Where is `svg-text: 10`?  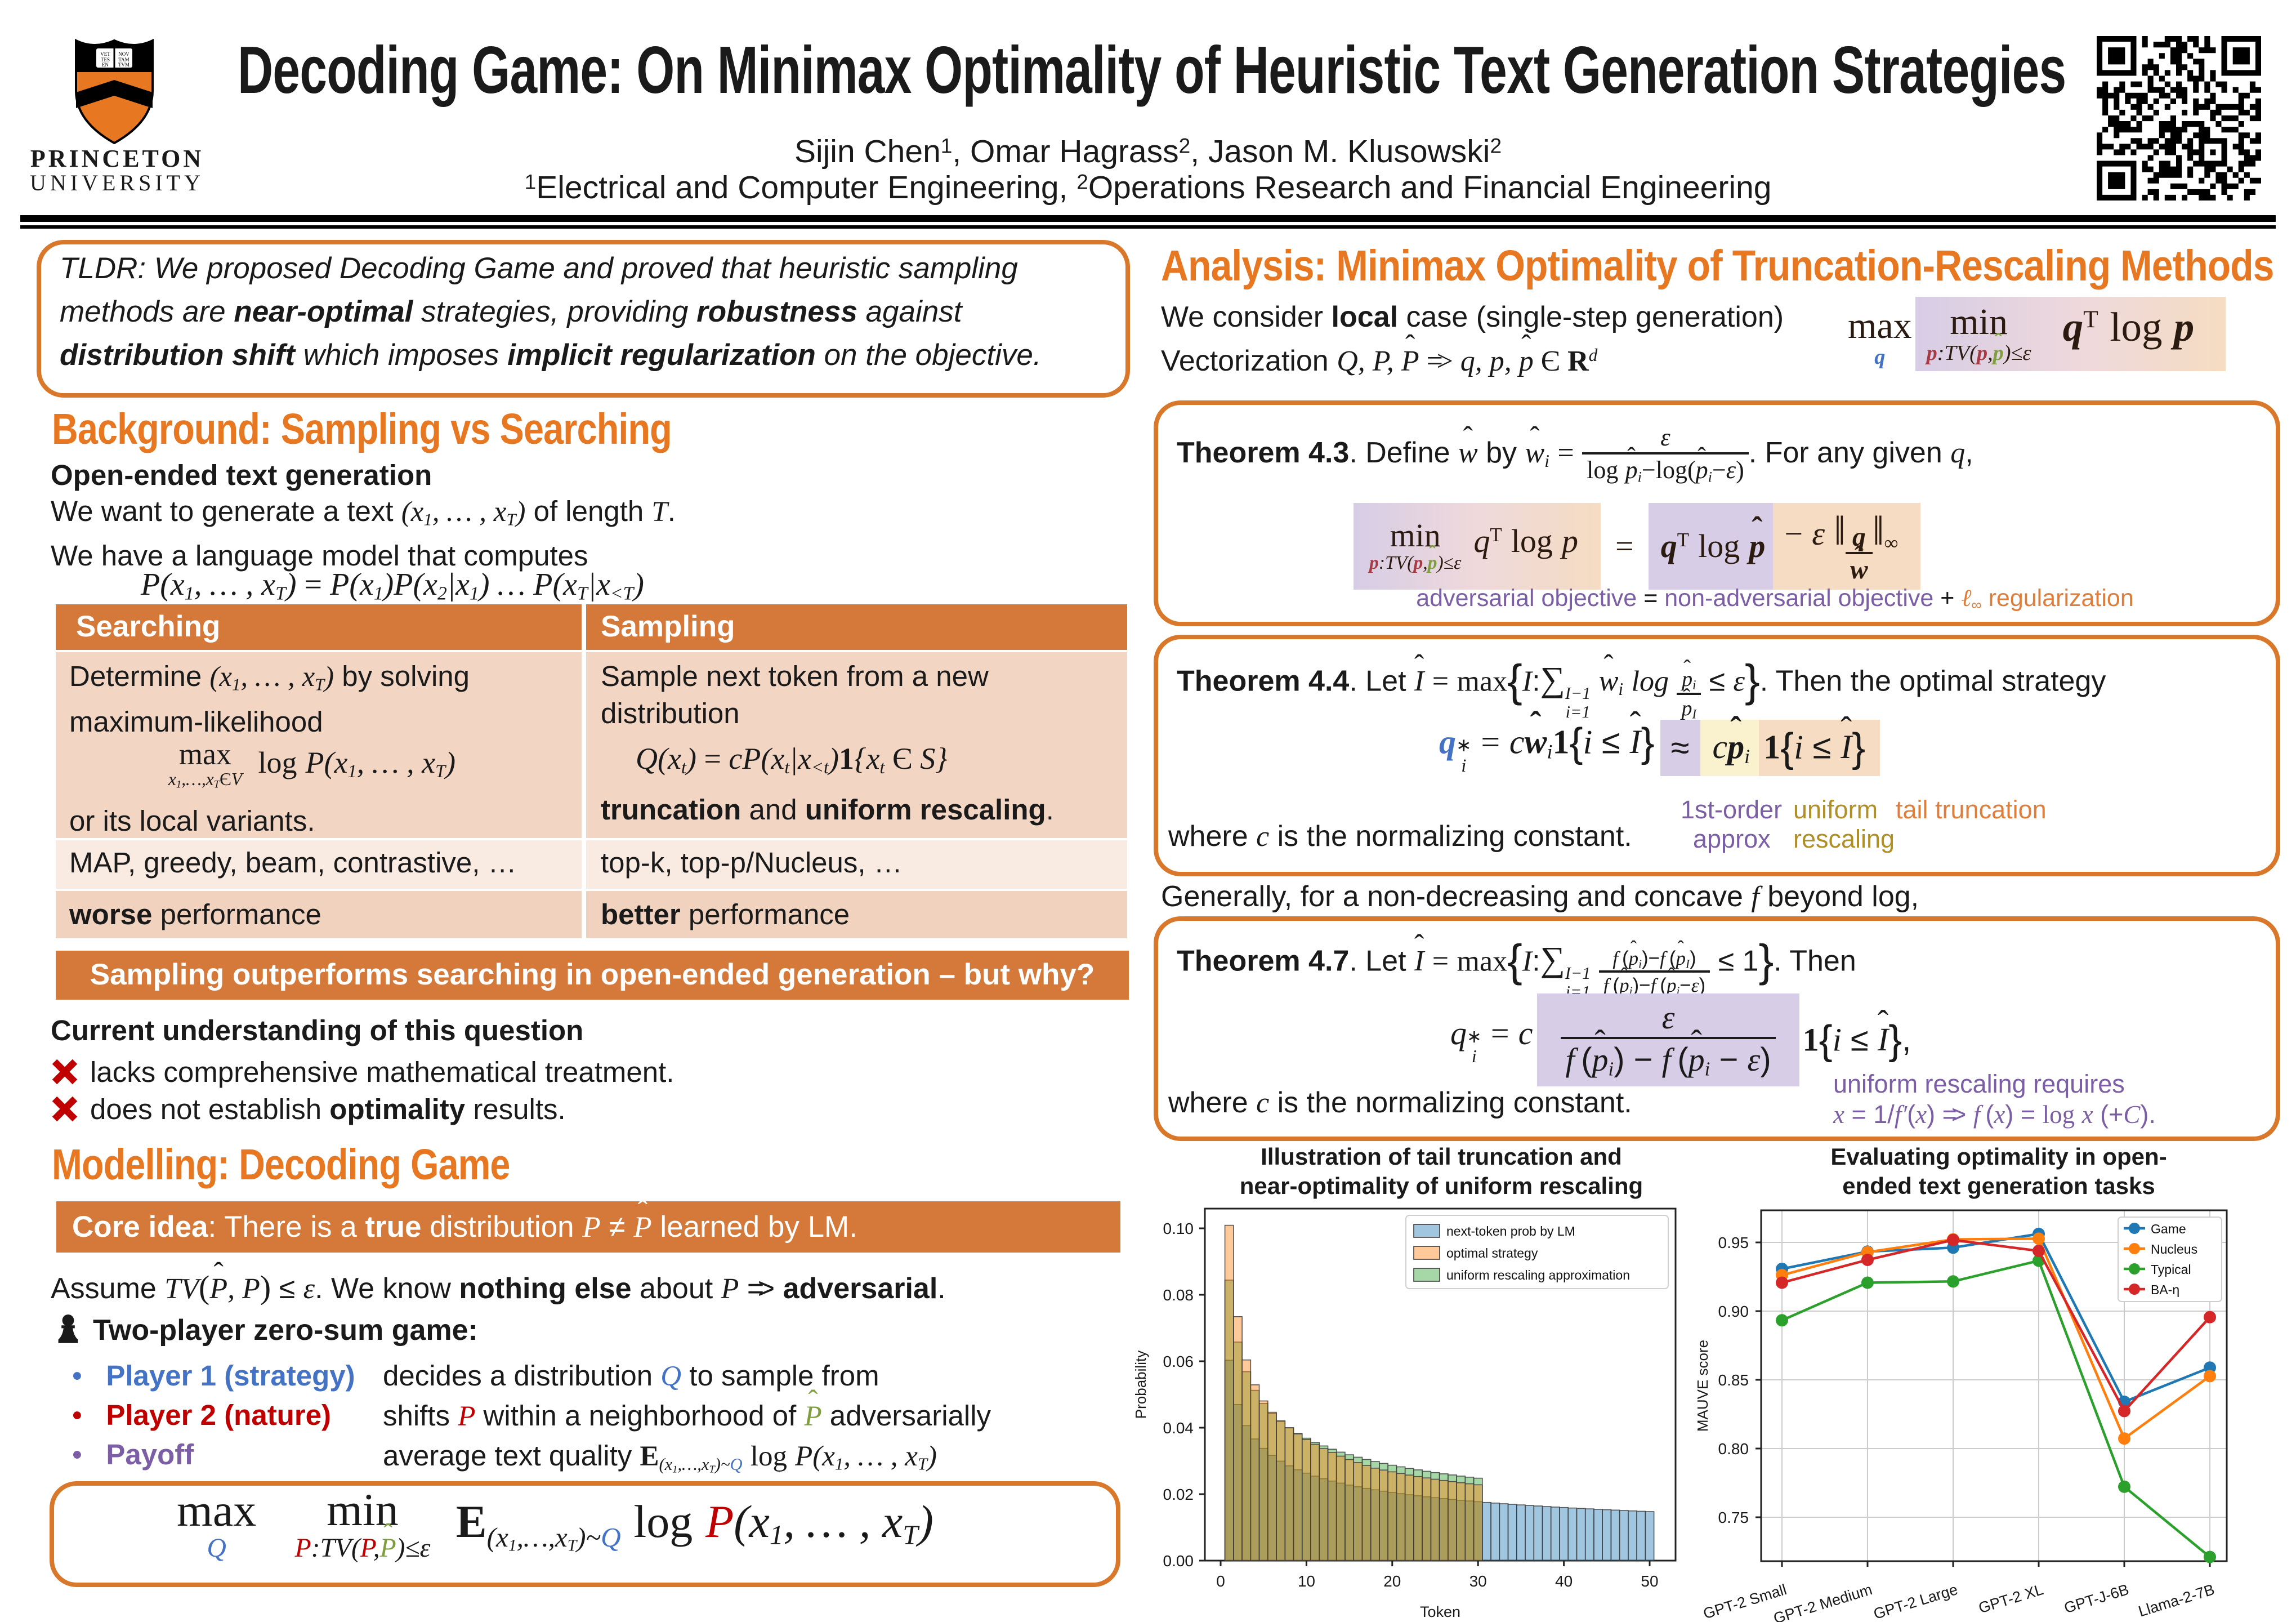
svg-text: 10 is located at coordinates (1306, 1581).